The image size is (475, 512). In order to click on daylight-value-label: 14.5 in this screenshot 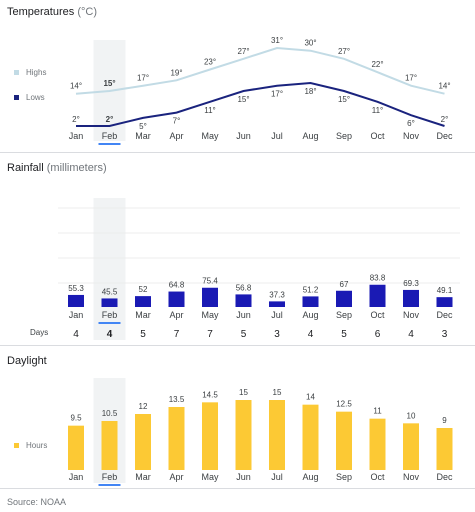, I will do `click(210, 394)`.